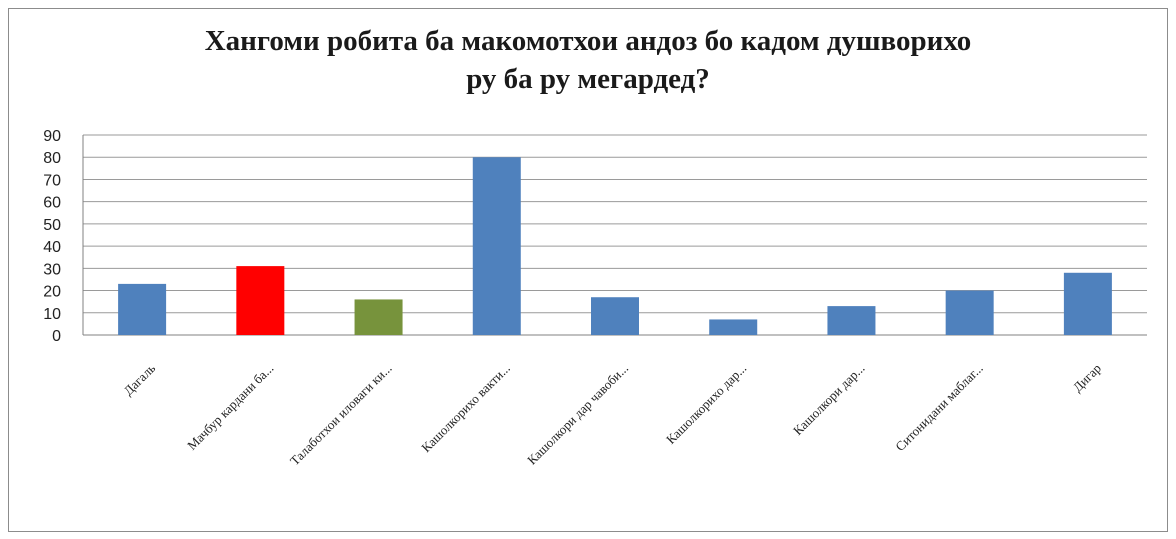 This screenshot has height=539, width=1176. What do you see at coordinates (588, 79) in the screenshot?
I see `chart-title-line-2: ру ба ру мегардед?` at bounding box center [588, 79].